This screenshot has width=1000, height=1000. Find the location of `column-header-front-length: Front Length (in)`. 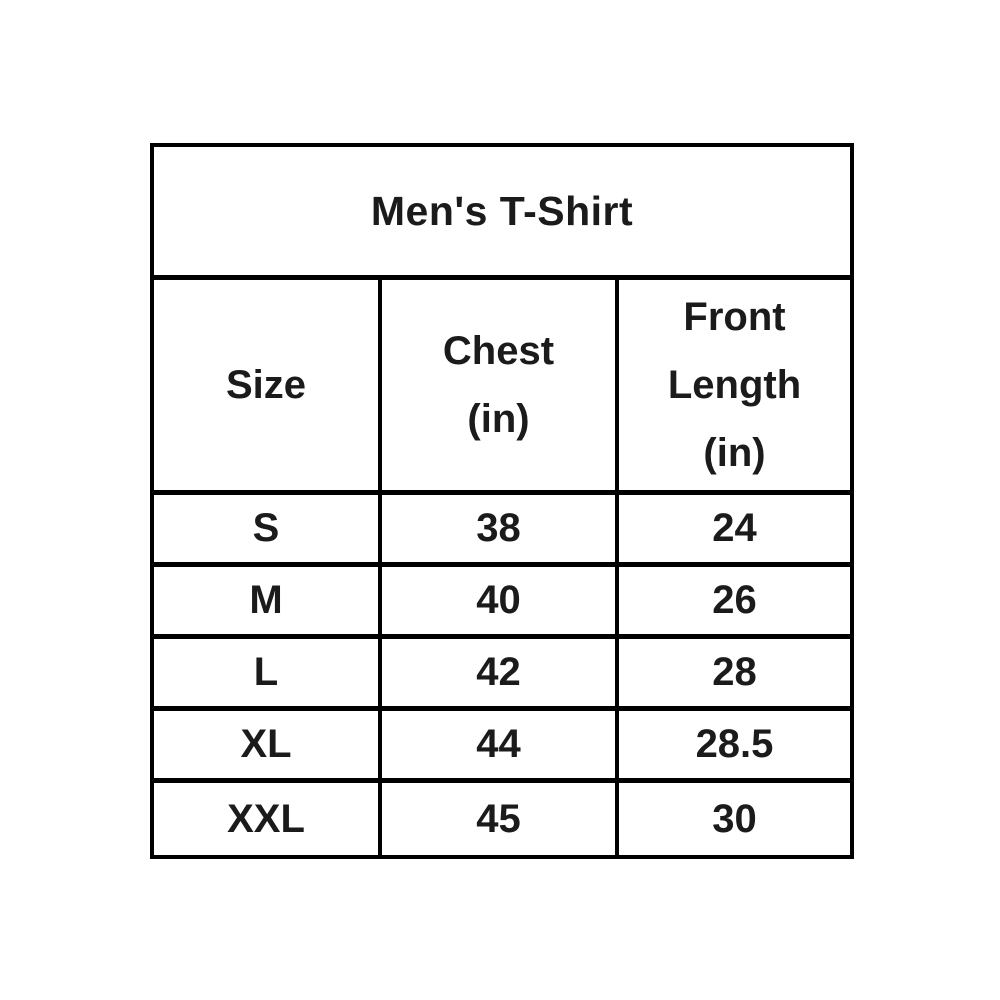

column-header-front-length: Front Length (in) is located at coordinates (734, 387).